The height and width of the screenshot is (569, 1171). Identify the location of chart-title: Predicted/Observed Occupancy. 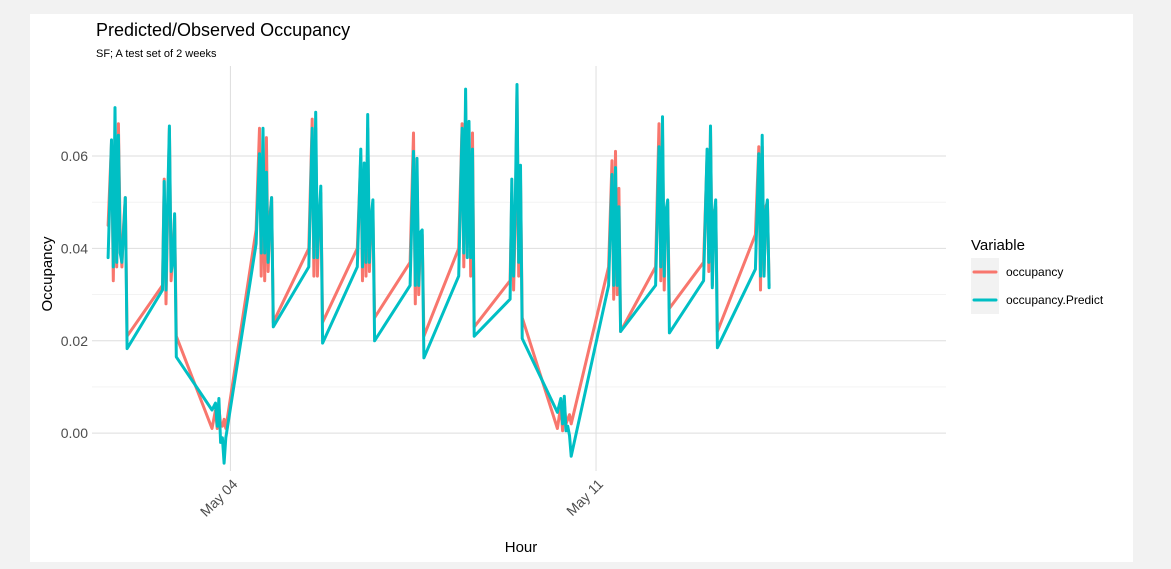
(223, 30).